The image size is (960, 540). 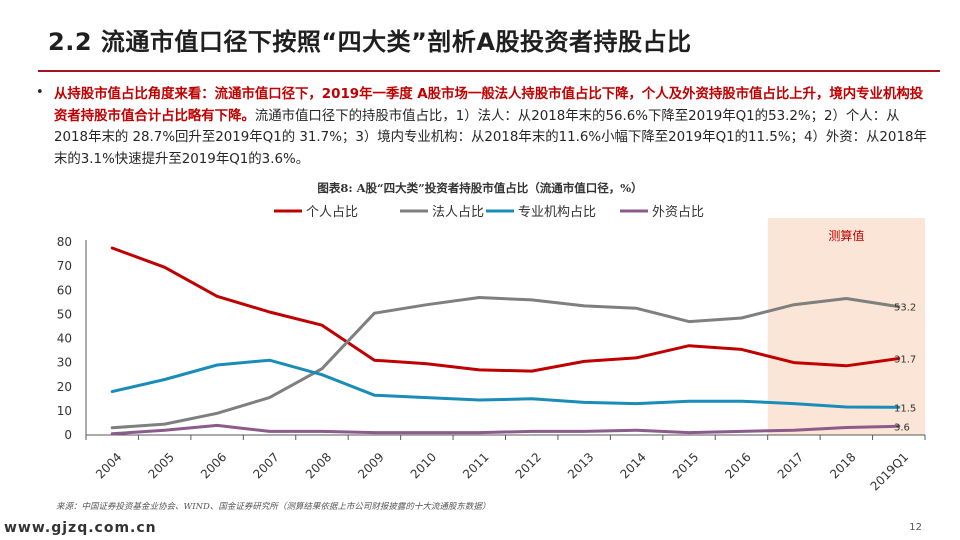 What do you see at coordinates (64, 242) in the screenshot?
I see `y-tick-label: 80` at bounding box center [64, 242].